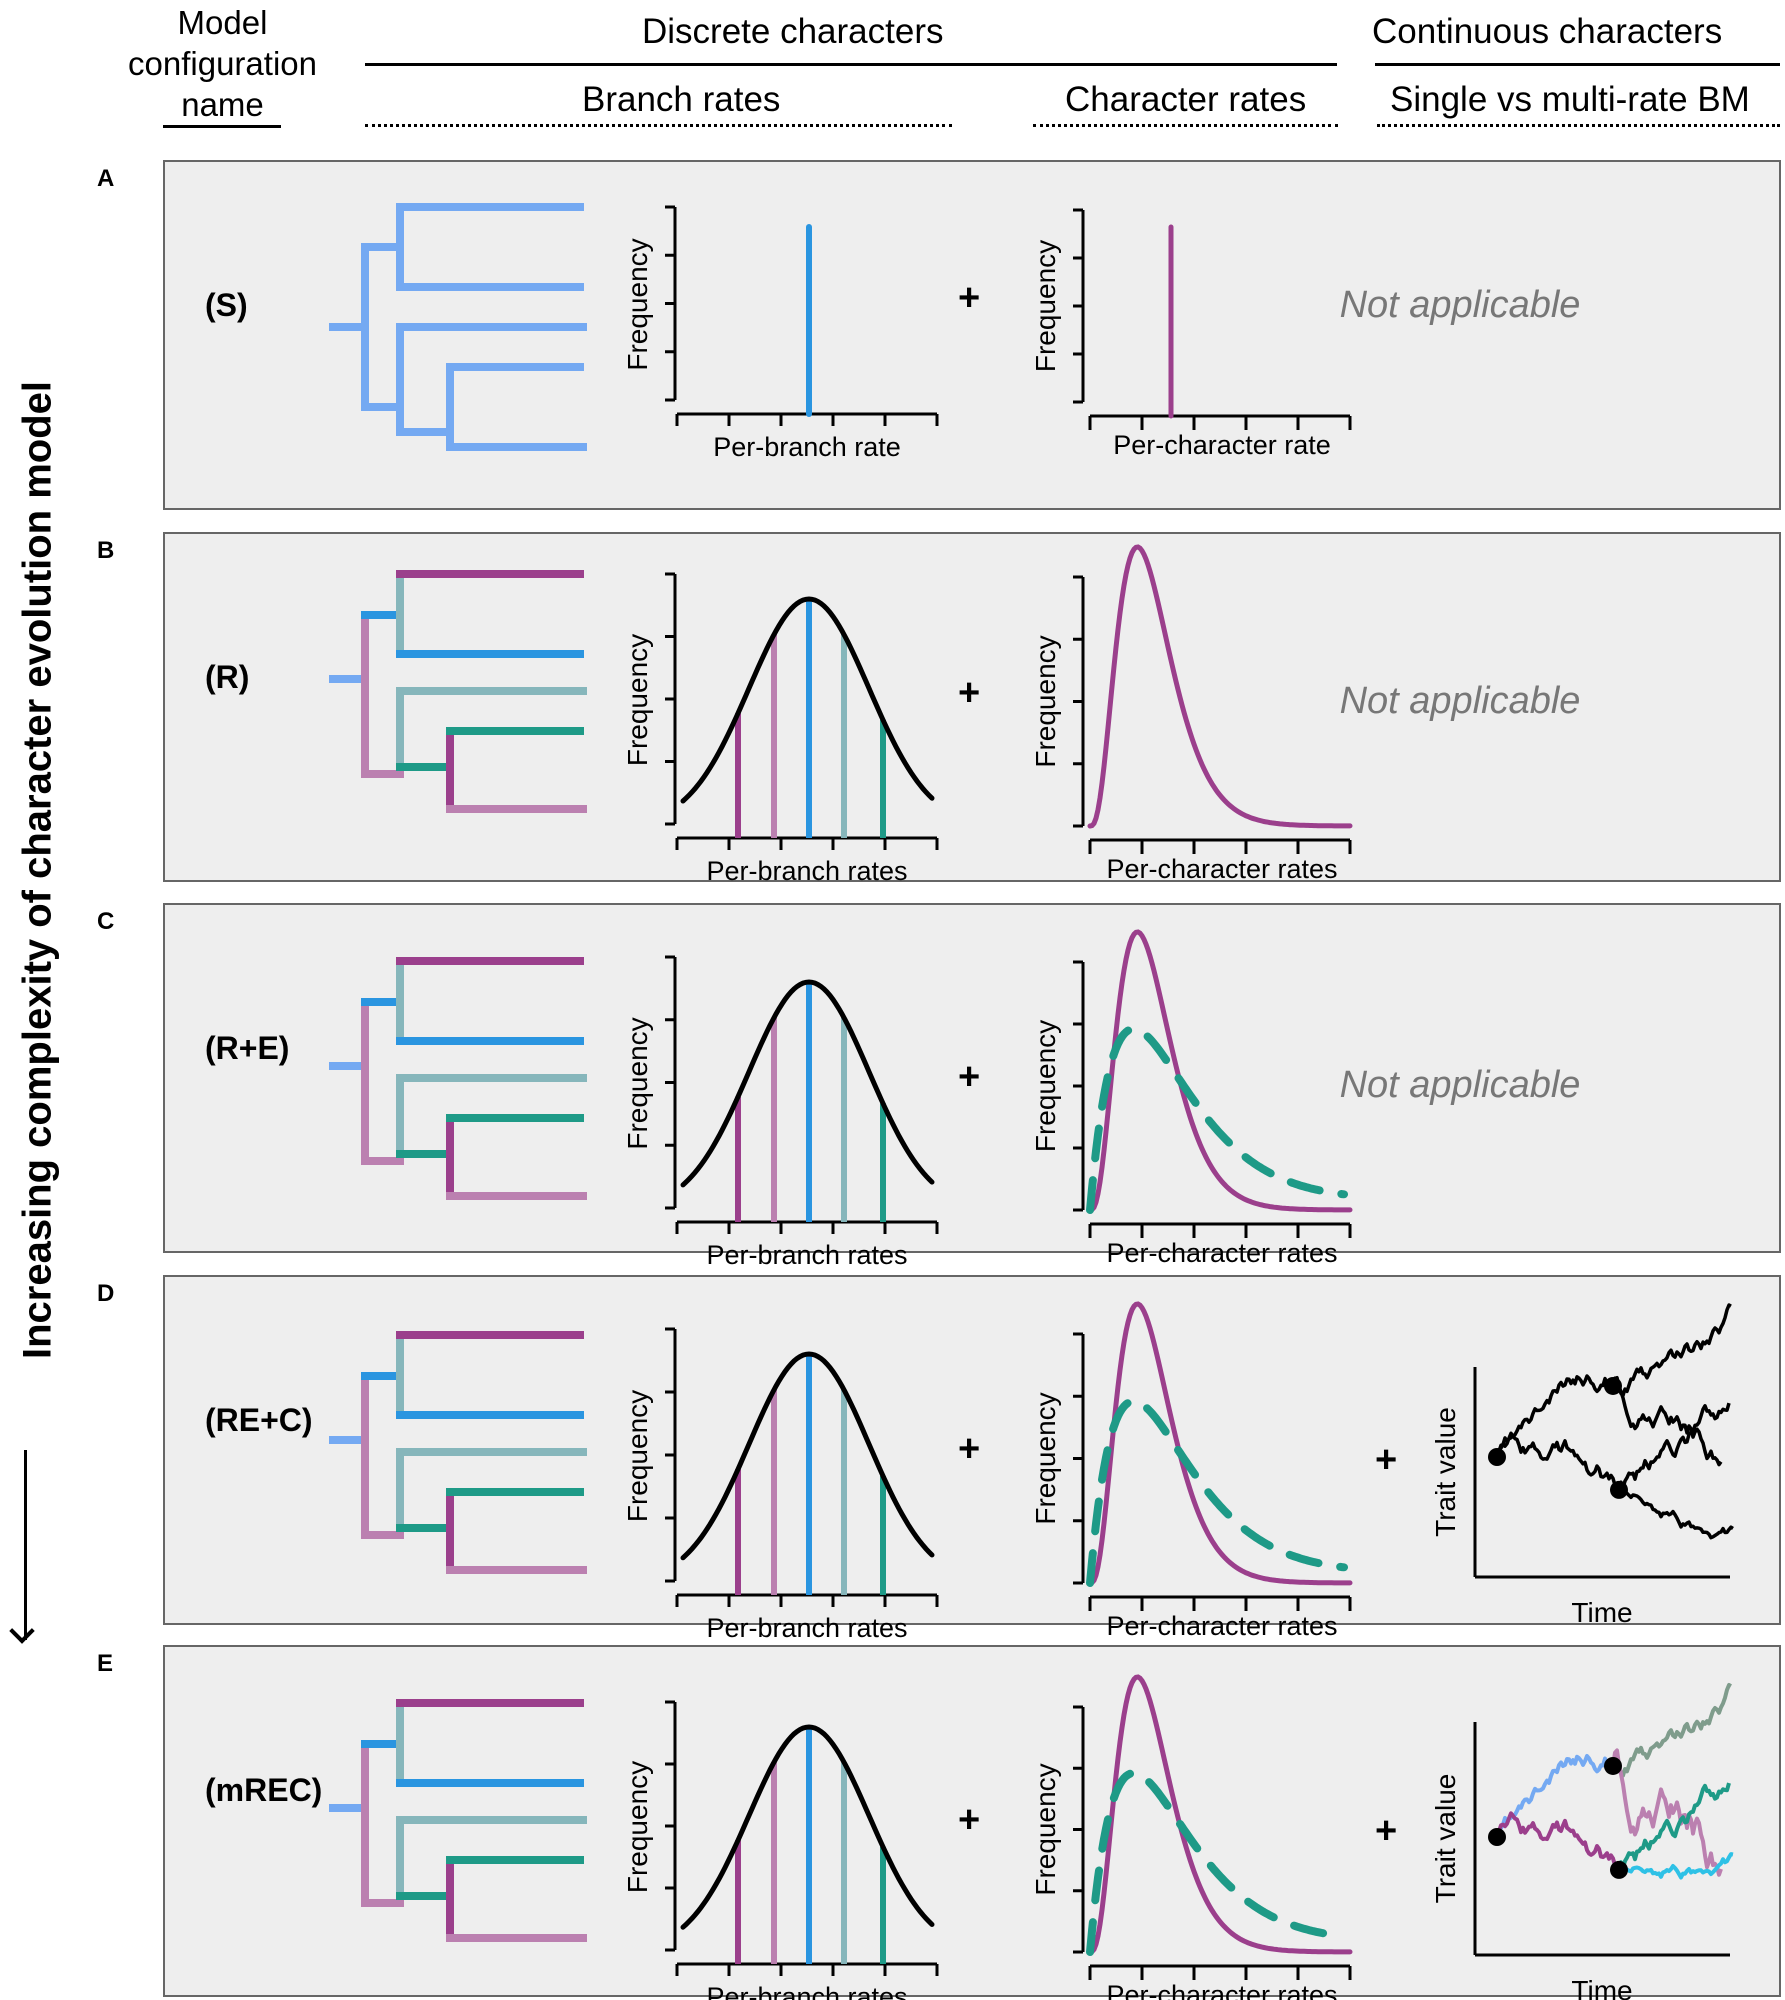  Describe the element at coordinates (222, 63) in the screenshot. I see `header-model-config: Model configuration name` at that location.